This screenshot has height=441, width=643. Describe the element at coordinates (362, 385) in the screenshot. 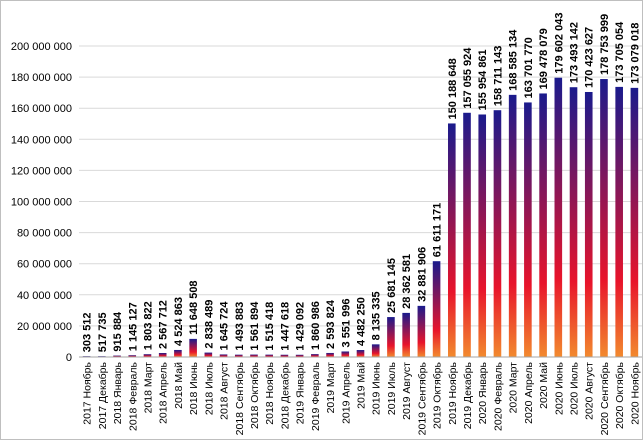

I see `x-tick-label: 2019 Май` at that location.